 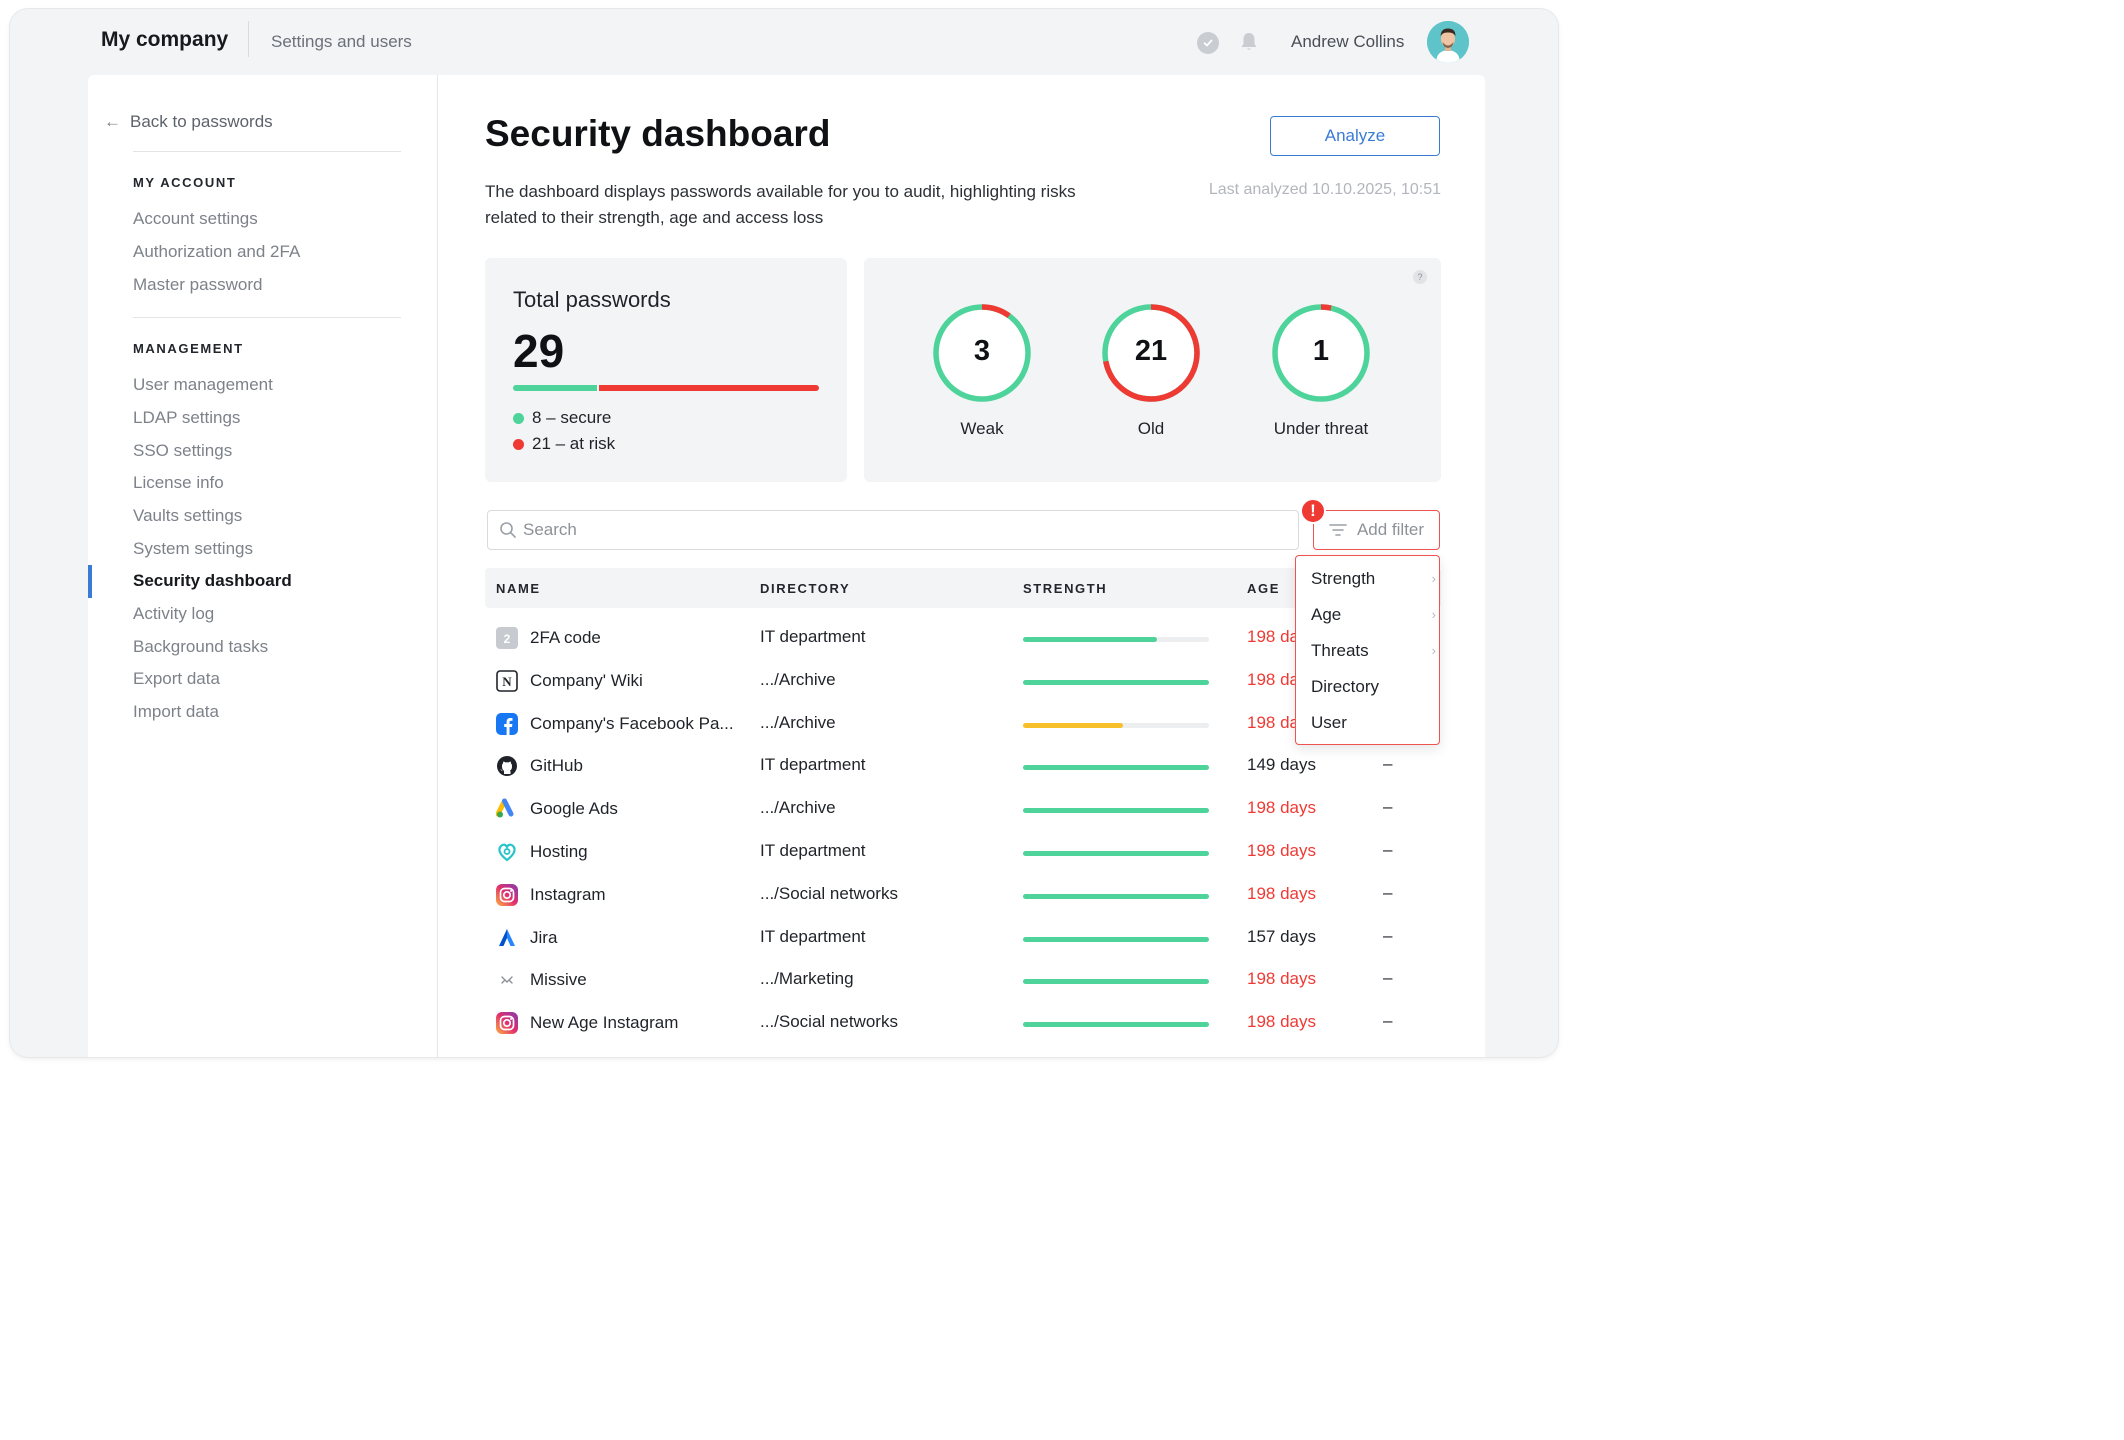 I want to click on sidebar-item-import-data: Import data, so click(x=176, y=711).